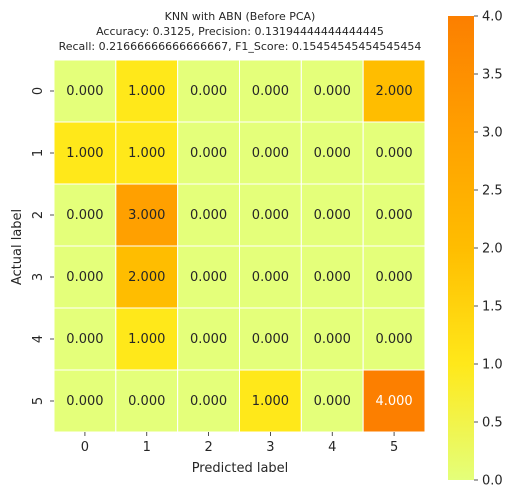 The image size is (513, 496). What do you see at coordinates (38, 277) in the screenshot?
I see `y-tick-label: 3` at bounding box center [38, 277].